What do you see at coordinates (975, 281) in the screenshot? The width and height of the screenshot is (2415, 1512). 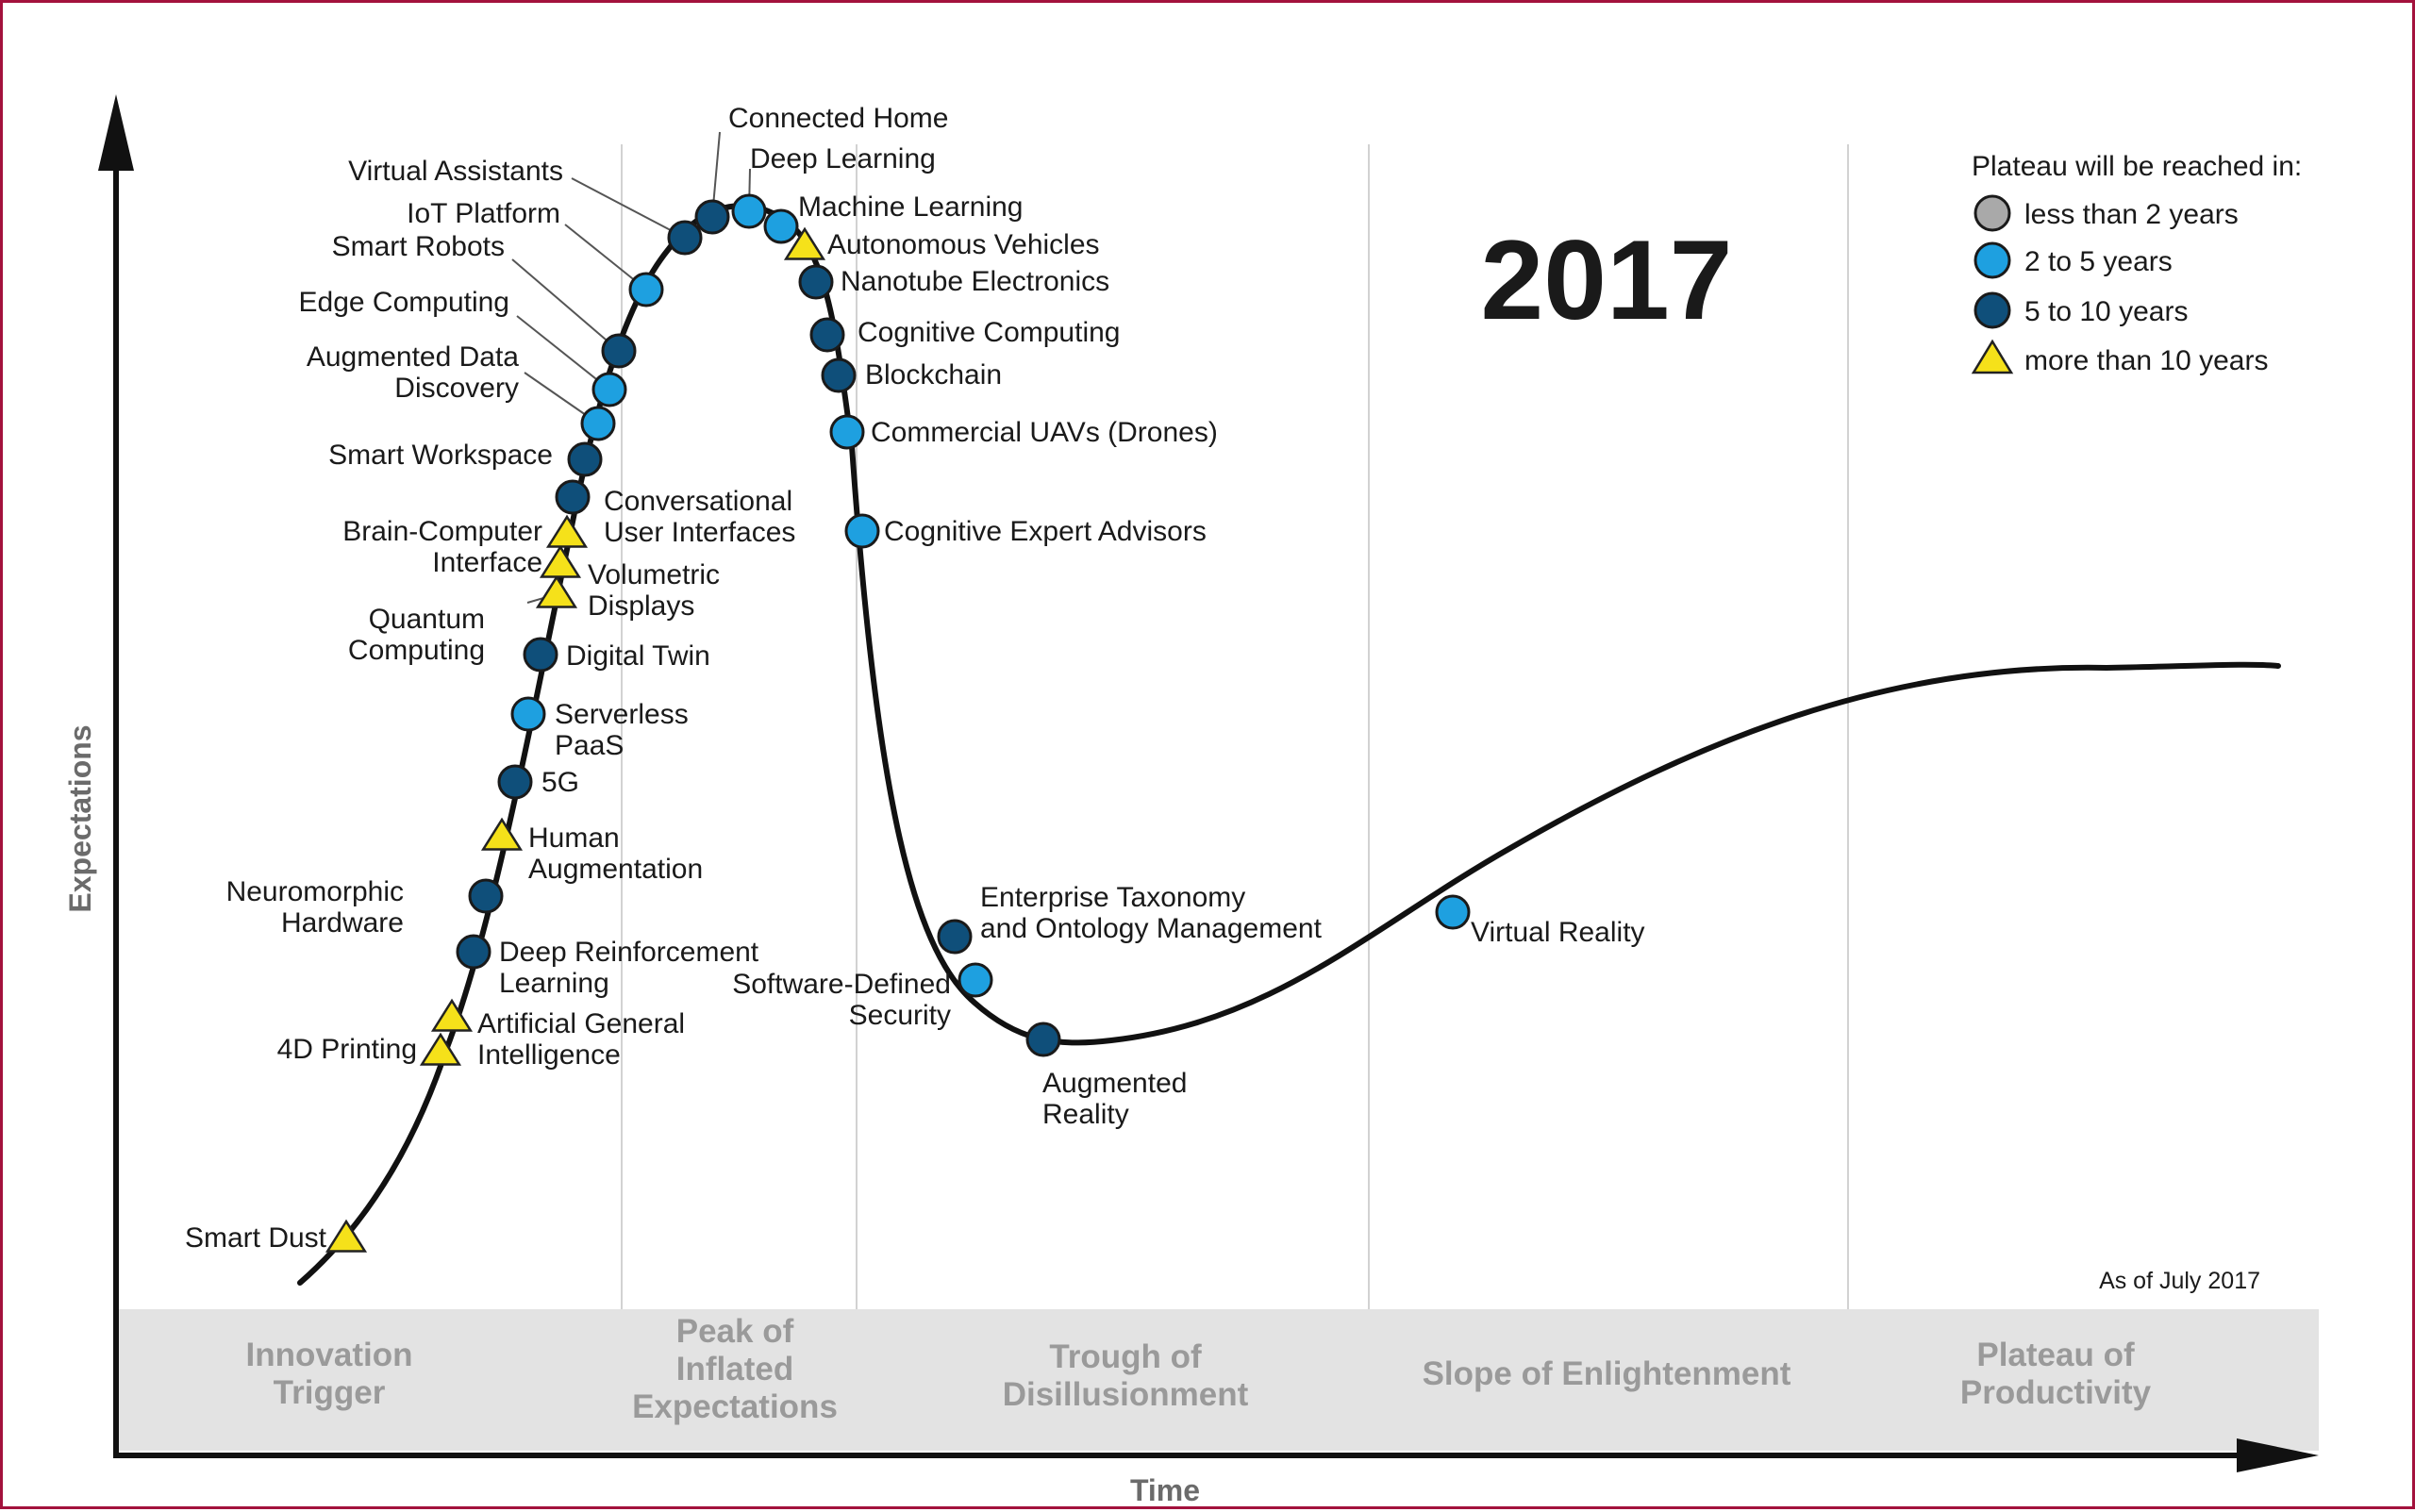 I see `label-nanotube-electronics: Nanotube Electronics` at bounding box center [975, 281].